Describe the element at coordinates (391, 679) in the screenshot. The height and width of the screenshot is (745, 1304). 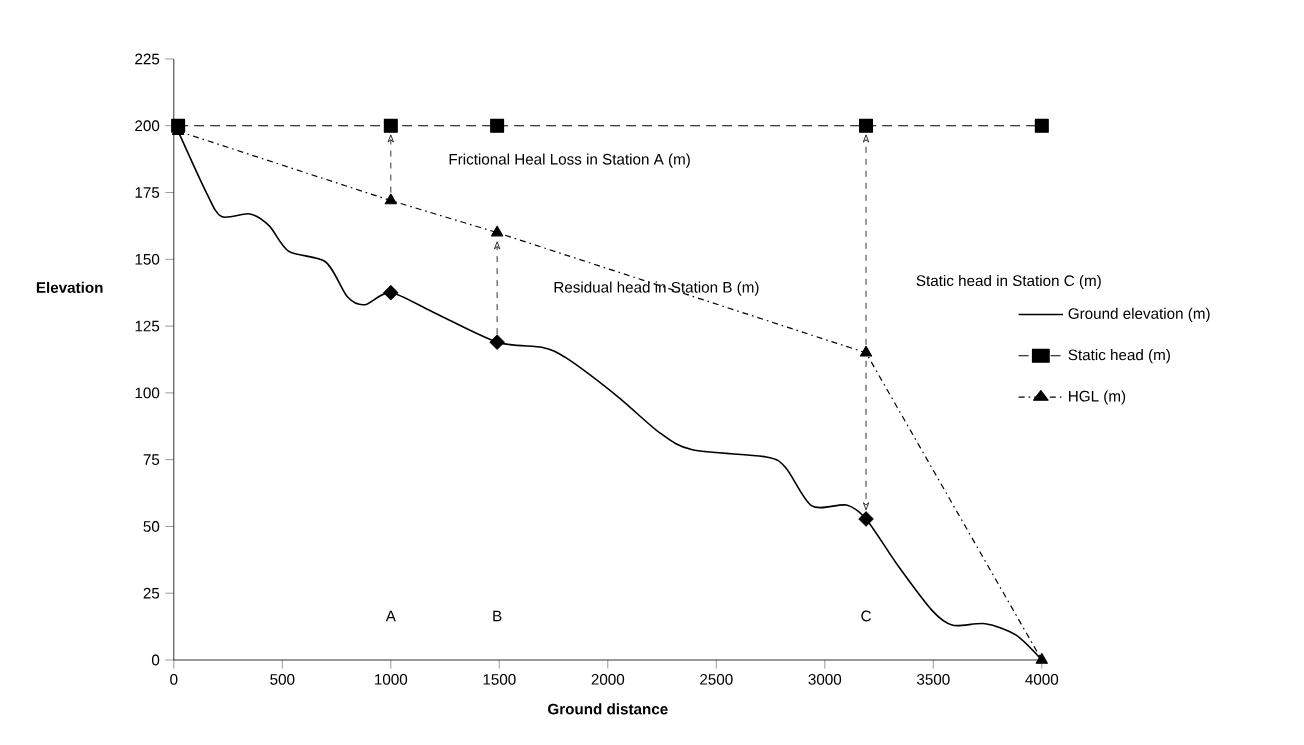
I see `x-tick-label: 1000` at that location.